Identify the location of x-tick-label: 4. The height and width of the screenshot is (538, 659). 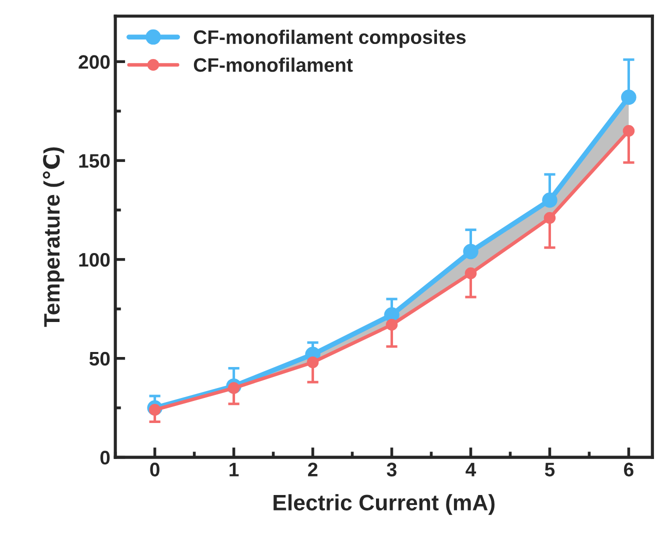
(471, 469).